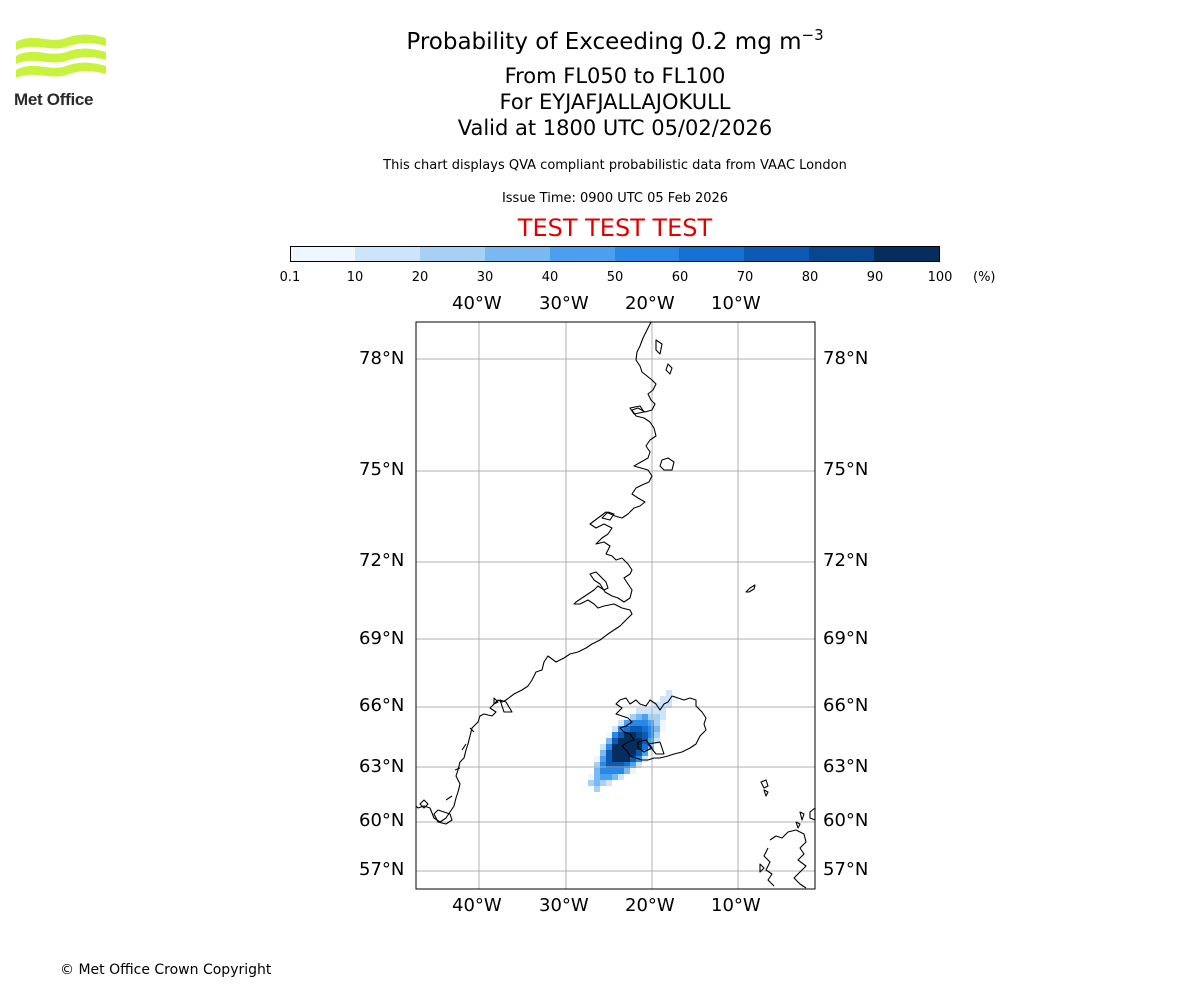  Describe the element at coordinates (382, 705) in the screenshot. I see `lat-label-left: 66°N` at that location.